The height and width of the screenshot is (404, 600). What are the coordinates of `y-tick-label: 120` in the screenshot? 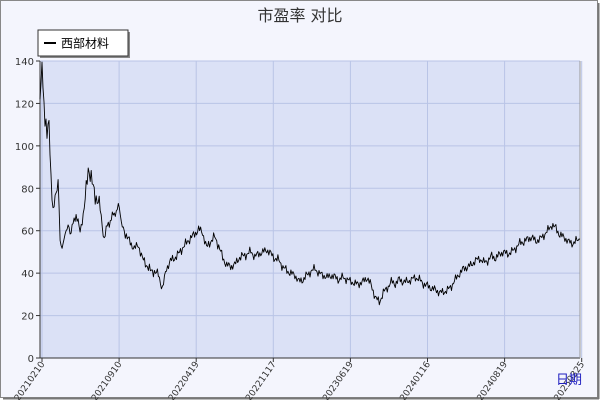 It's located at (24, 104).